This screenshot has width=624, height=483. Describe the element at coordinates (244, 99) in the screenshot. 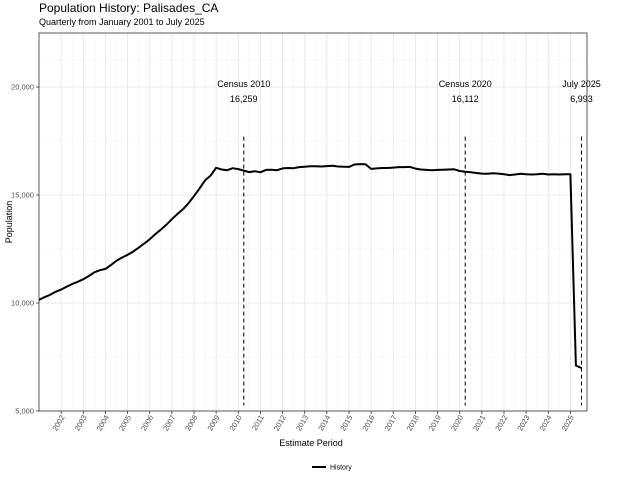

I see `reference-value: 16,259` at that location.